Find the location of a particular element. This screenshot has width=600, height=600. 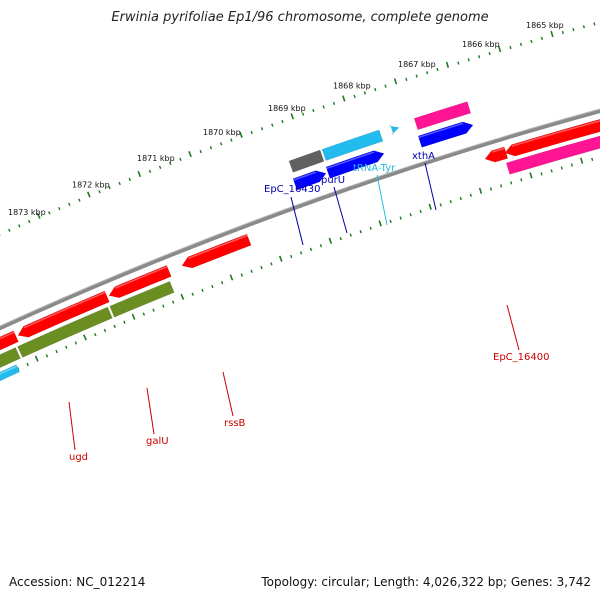

gene-label-2: tRNA-Tyr is located at coordinates (374, 168).